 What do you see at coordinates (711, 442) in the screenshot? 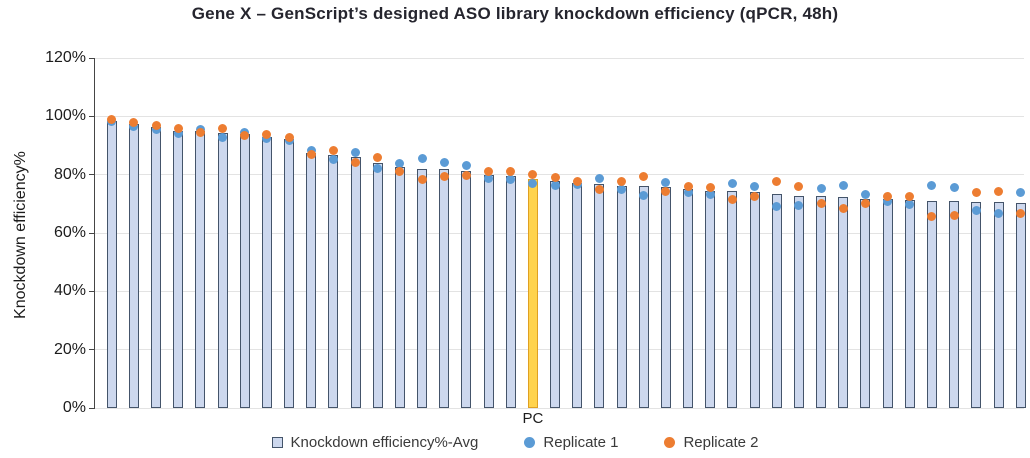
I see `legend-item-rep2: Replicate 2` at bounding box center [711, 442].